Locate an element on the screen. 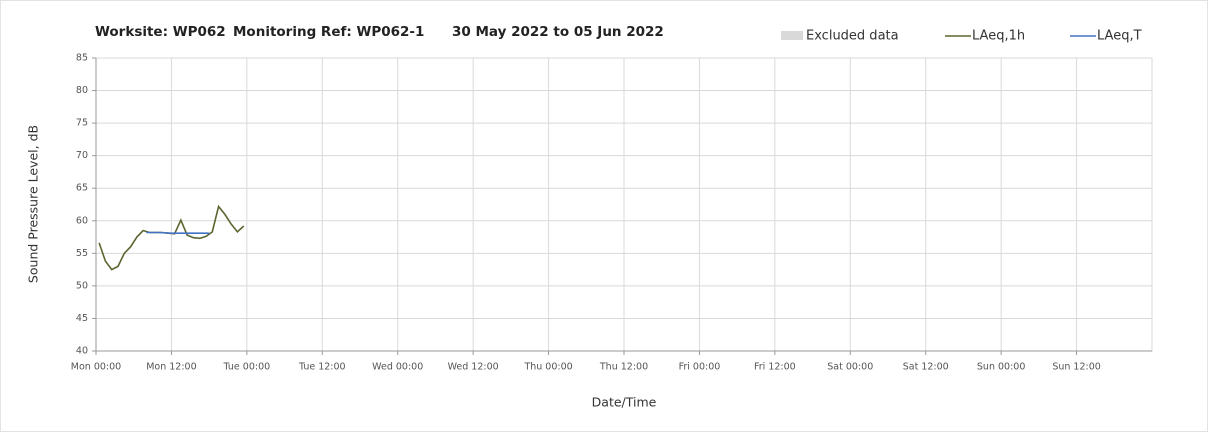 Image resolution: width=1208 pixels, height=432 pixels. x-tick-label: Sun 00:00 is located at coordinates (1001, 367).